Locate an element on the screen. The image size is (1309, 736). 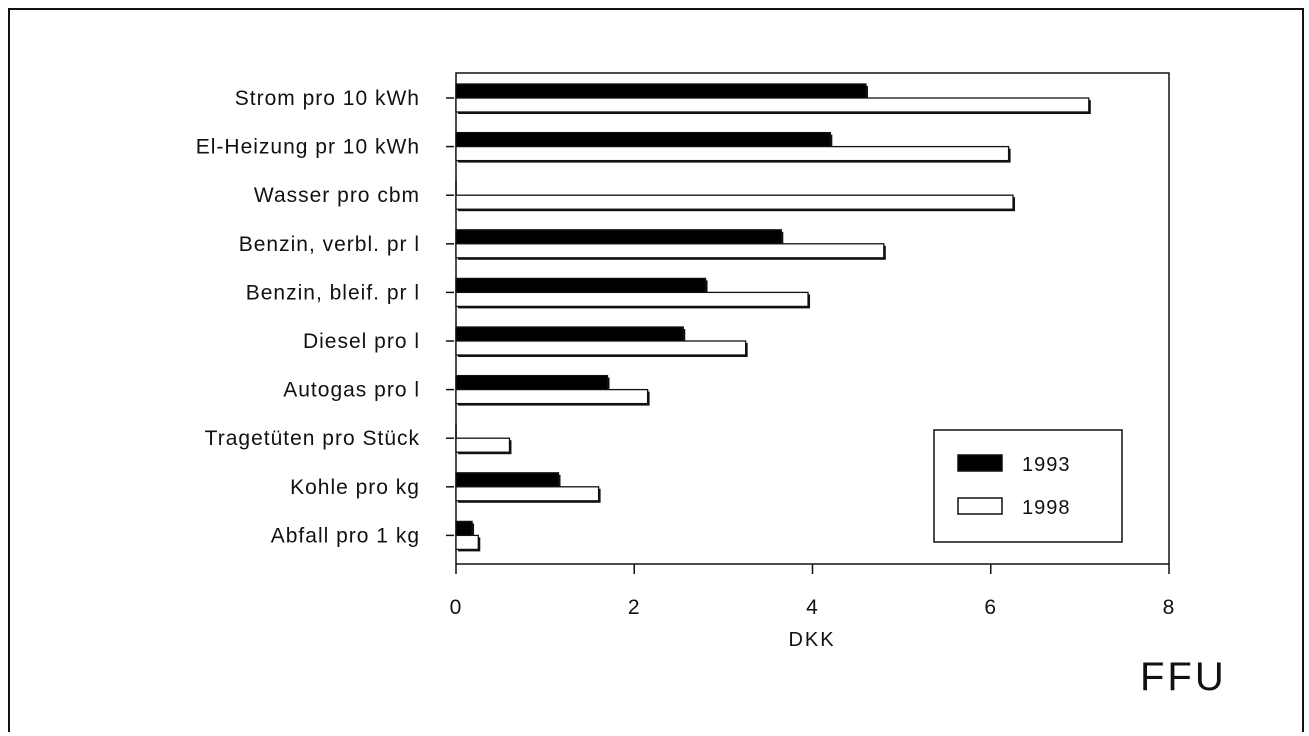
category-label: Autogas pro l is located at coordinates (351, 390).